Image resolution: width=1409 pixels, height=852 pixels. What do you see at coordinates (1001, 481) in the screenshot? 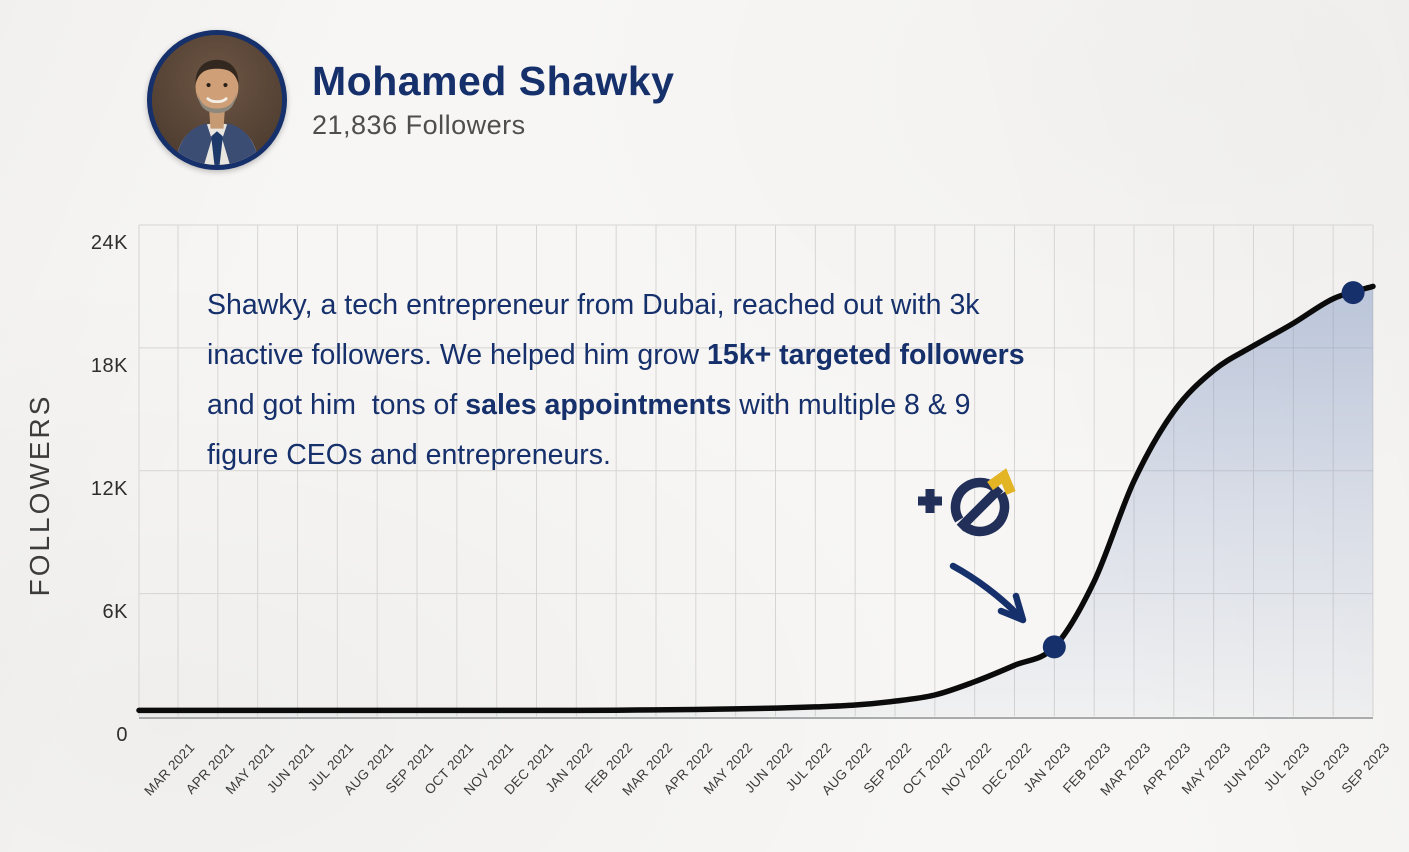
I see `logo-gold-corner` at bounding box center [1001, 481].